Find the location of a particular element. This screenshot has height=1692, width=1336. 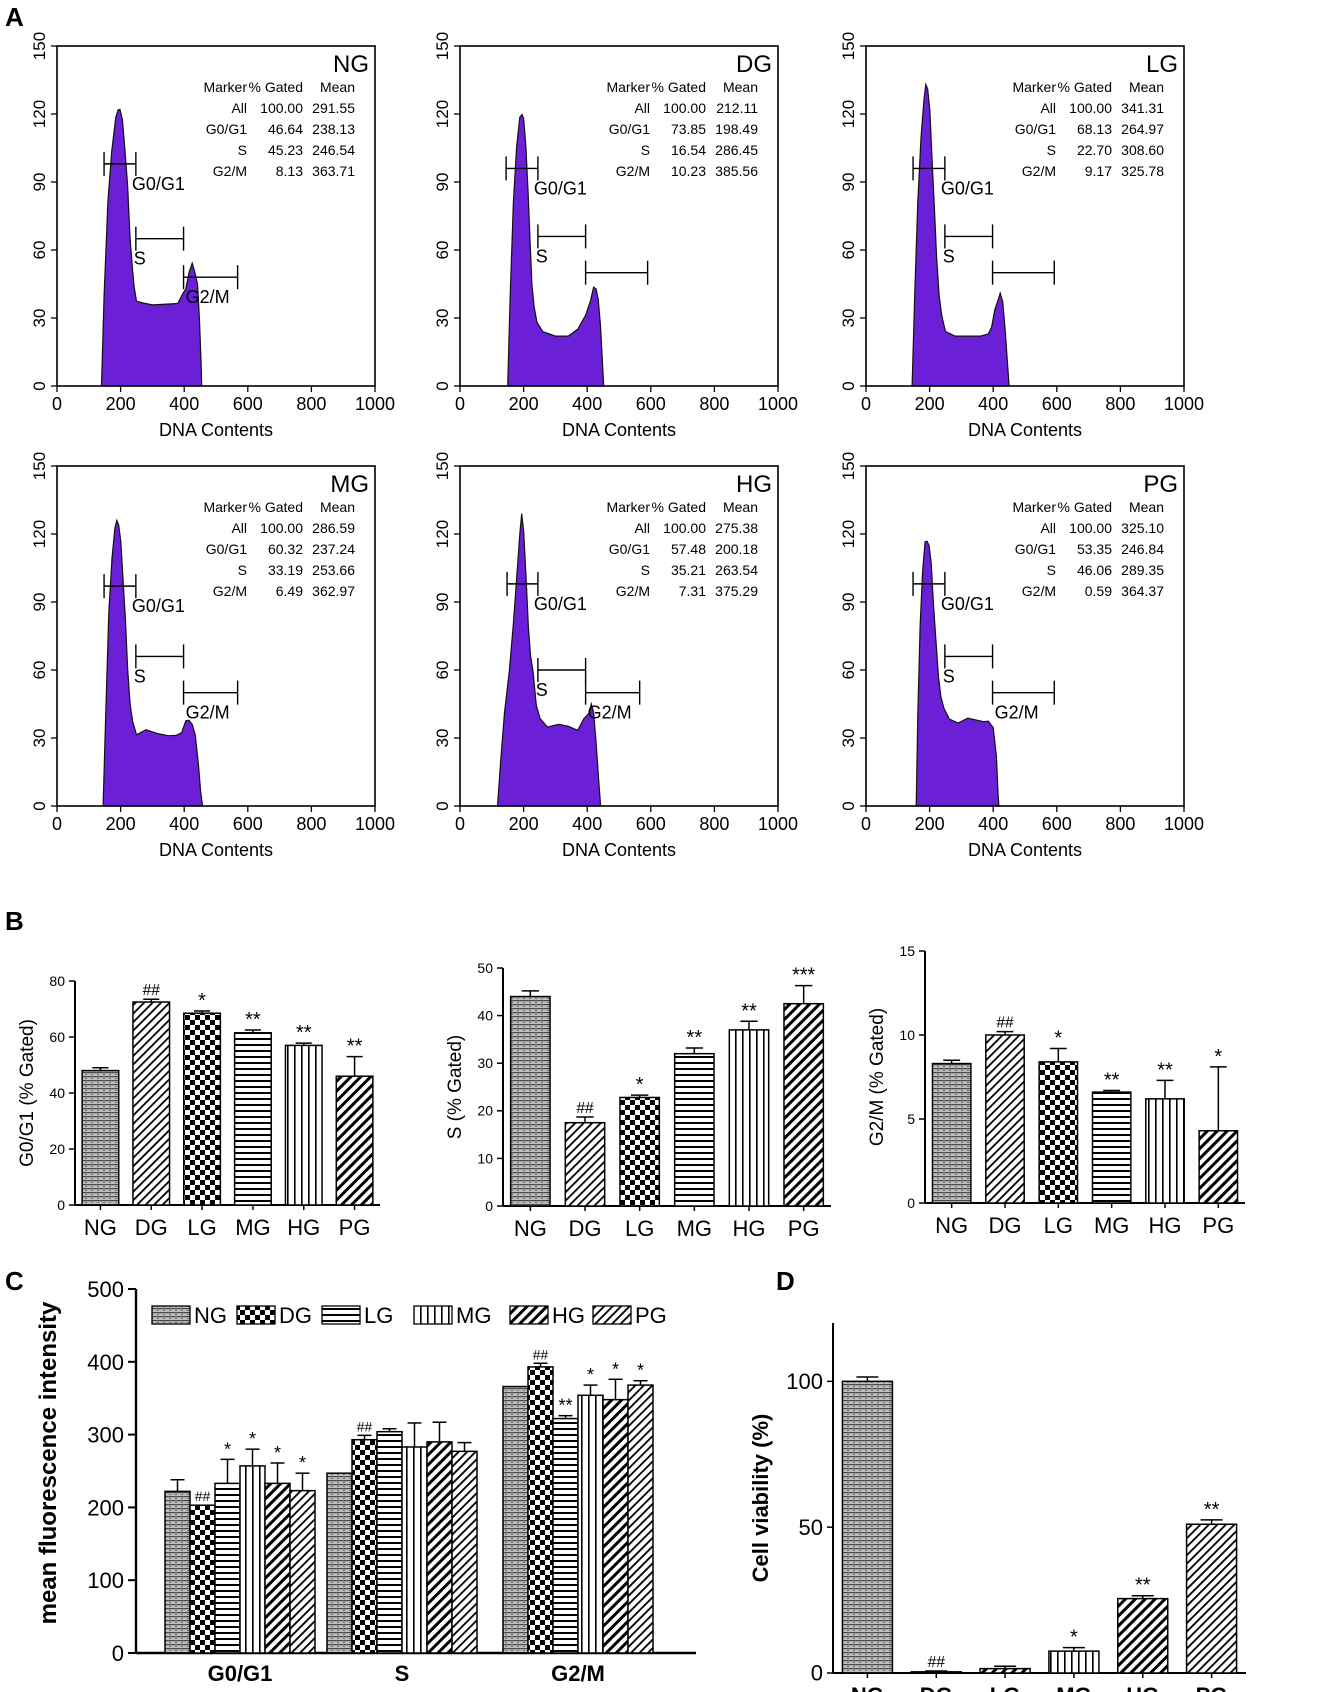

category-label: PG is located at coordinates (355, 1227).